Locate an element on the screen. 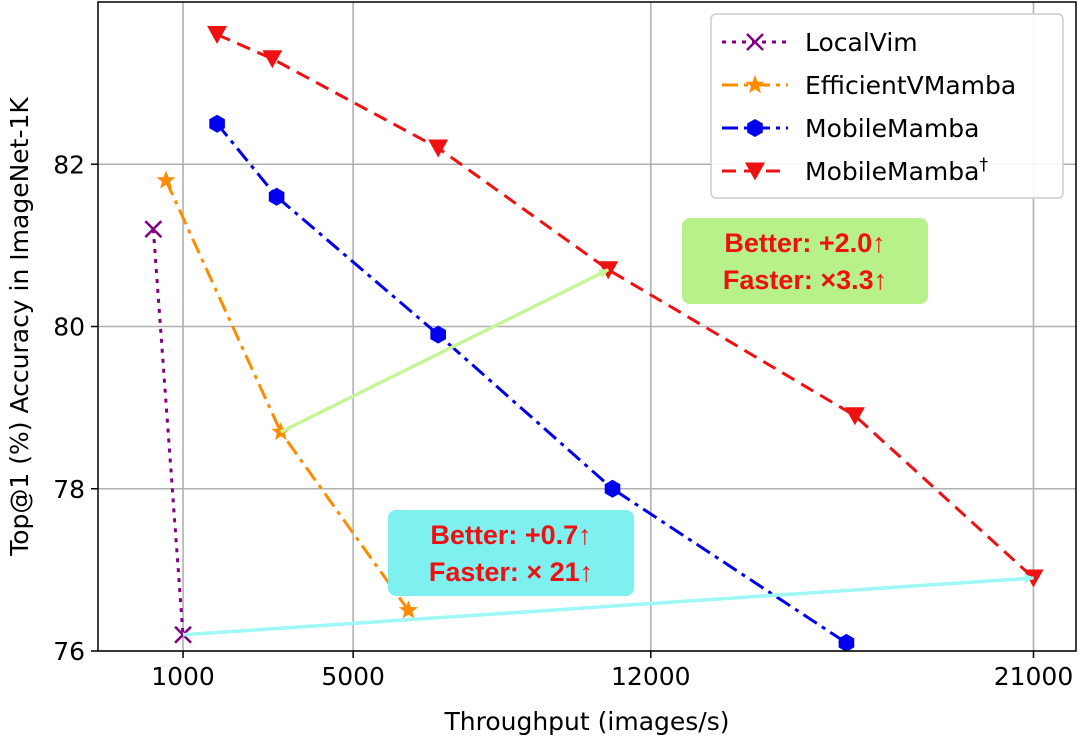 Image resolution: width=1080 pixels, height=743 pixels. legend-entry: MobileMamba† is located at coordinates (855, 170).